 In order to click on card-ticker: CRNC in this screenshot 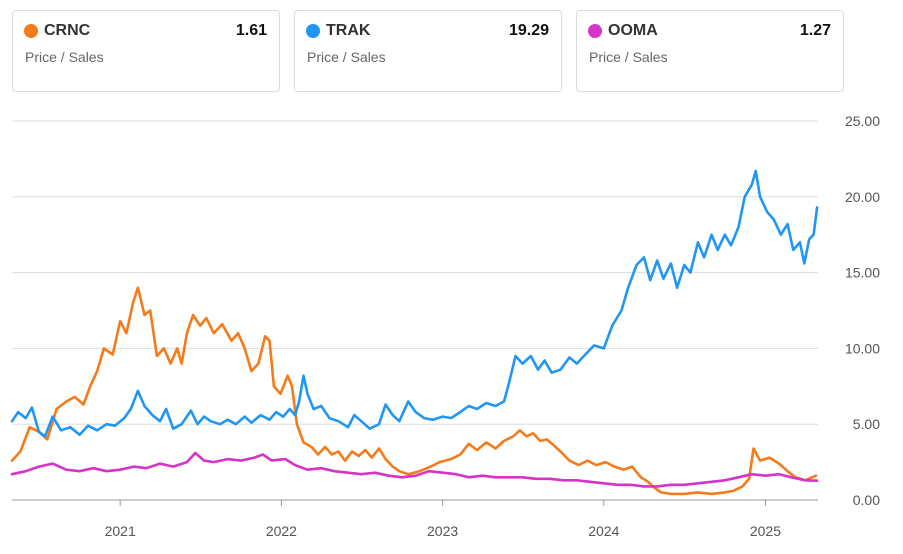, I will do `click(67, 30)`.